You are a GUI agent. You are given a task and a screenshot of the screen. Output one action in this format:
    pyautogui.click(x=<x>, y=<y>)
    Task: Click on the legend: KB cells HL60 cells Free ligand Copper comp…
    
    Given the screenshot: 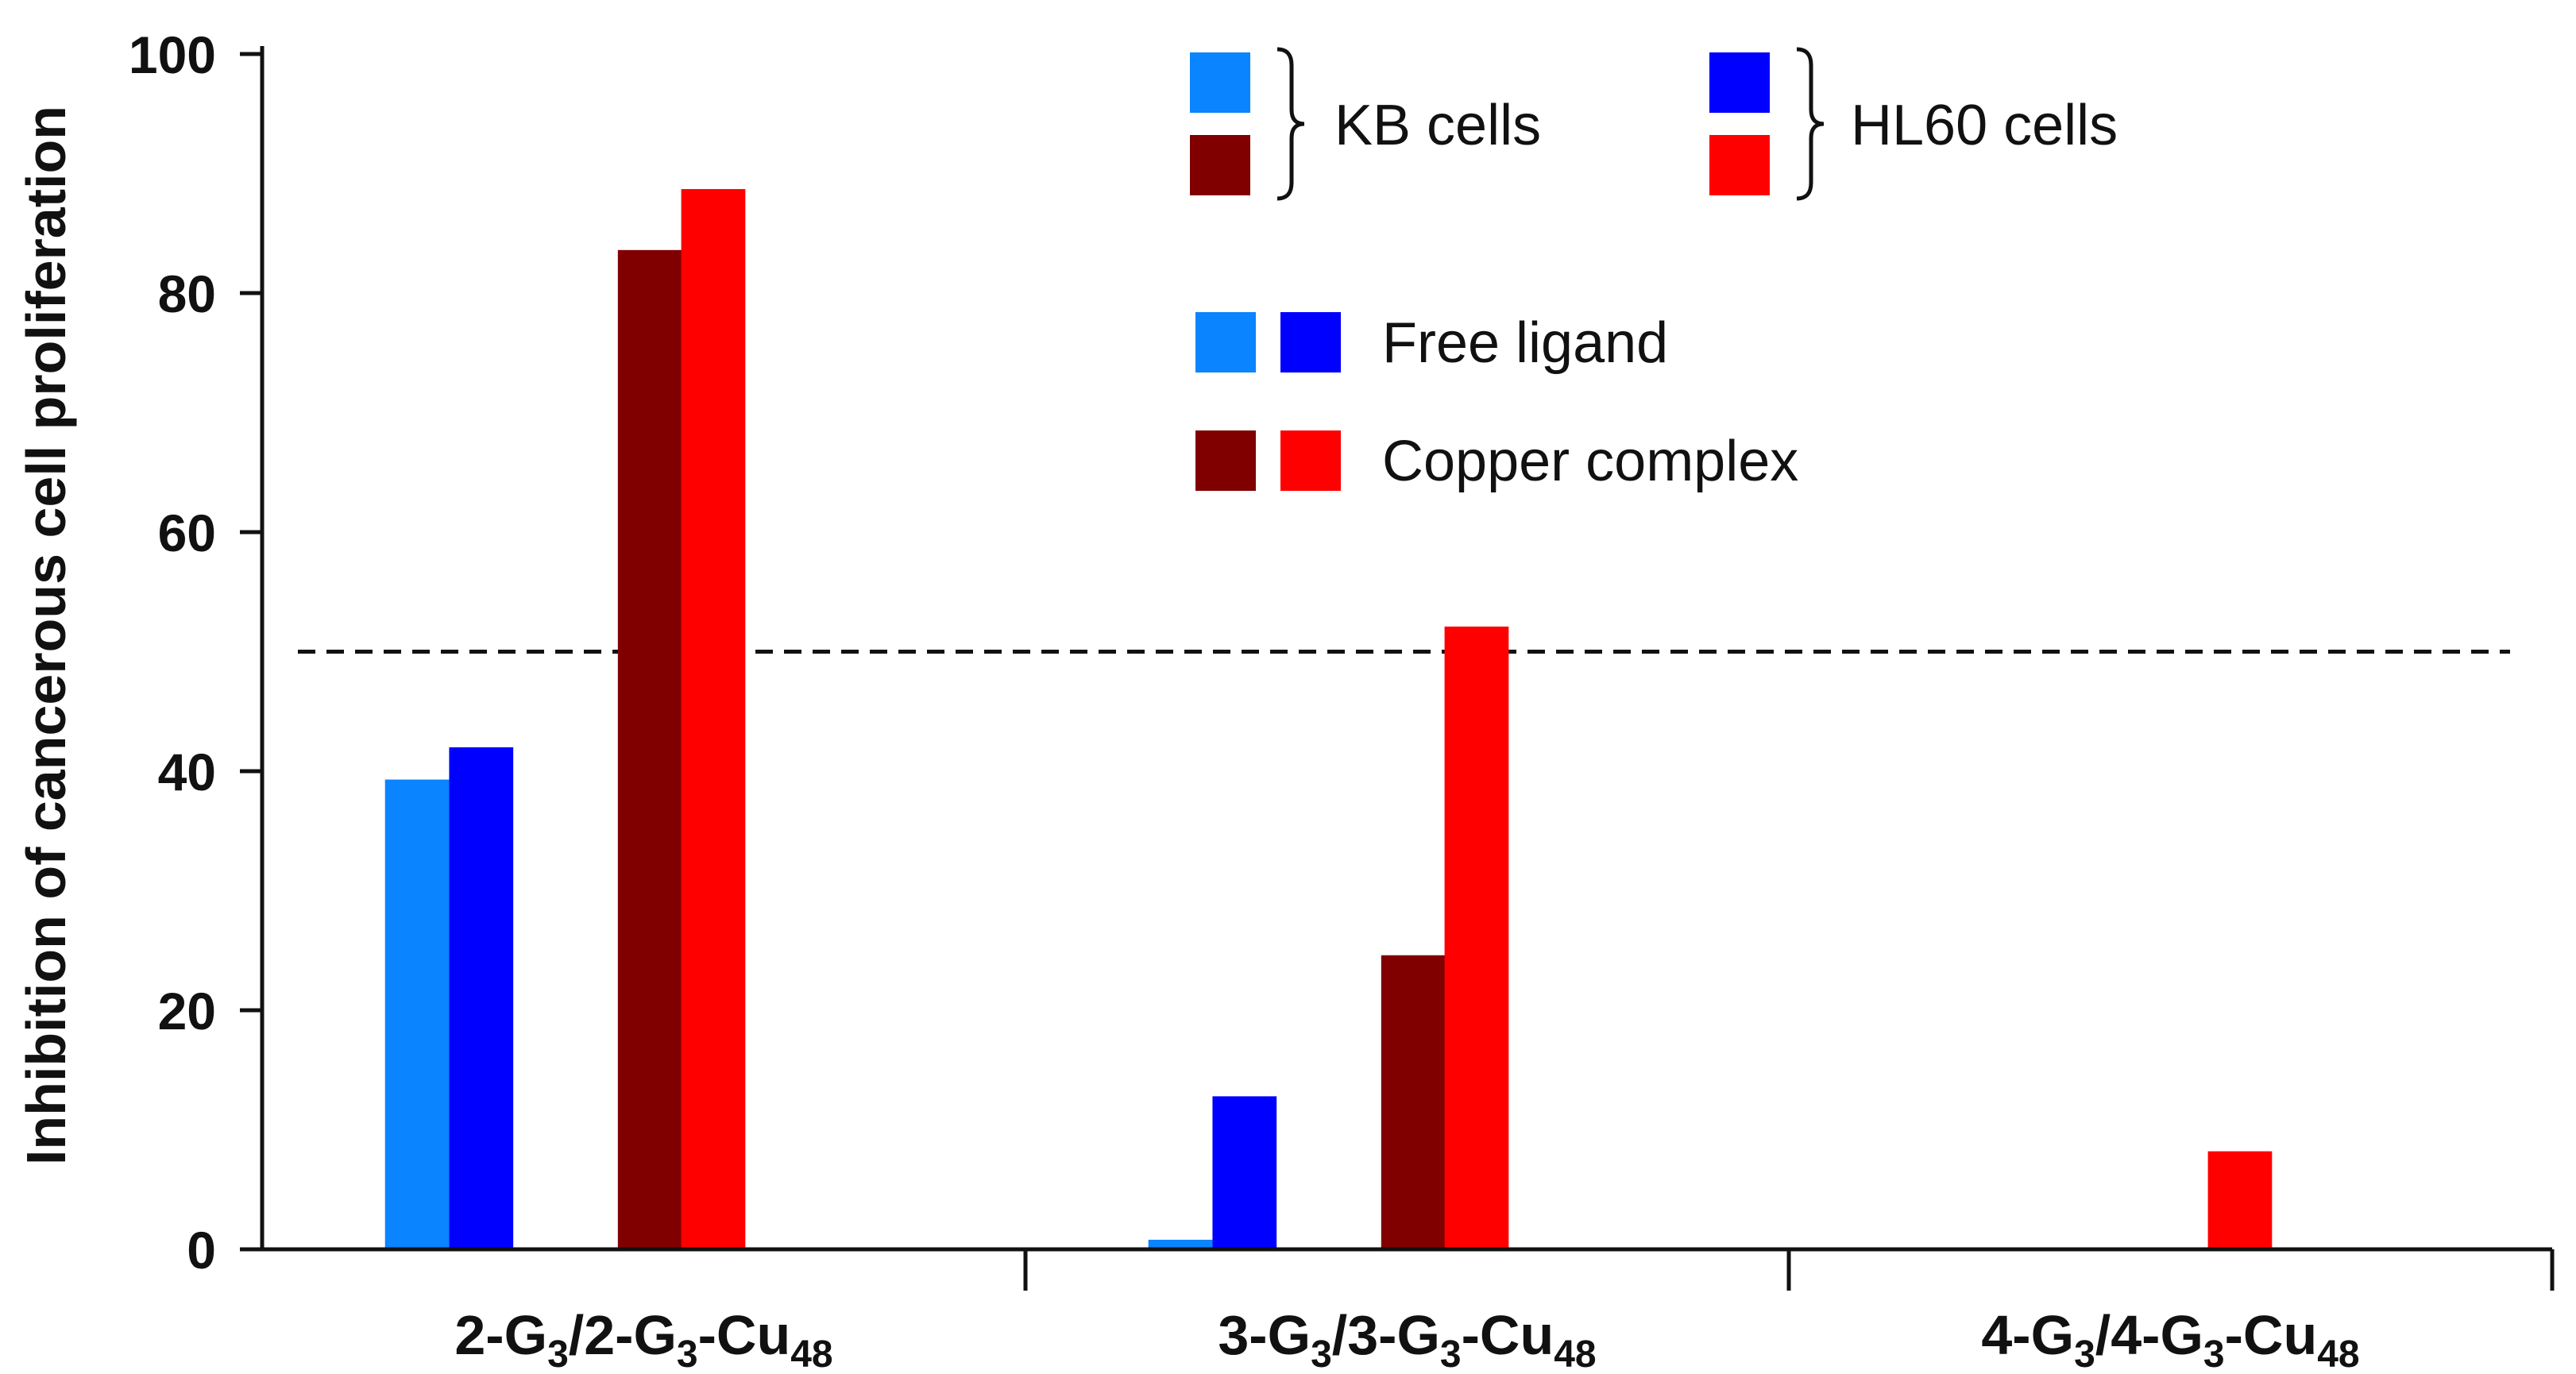 What is the action you would take?
    pyautogui.click(x=1654, y=270)
    